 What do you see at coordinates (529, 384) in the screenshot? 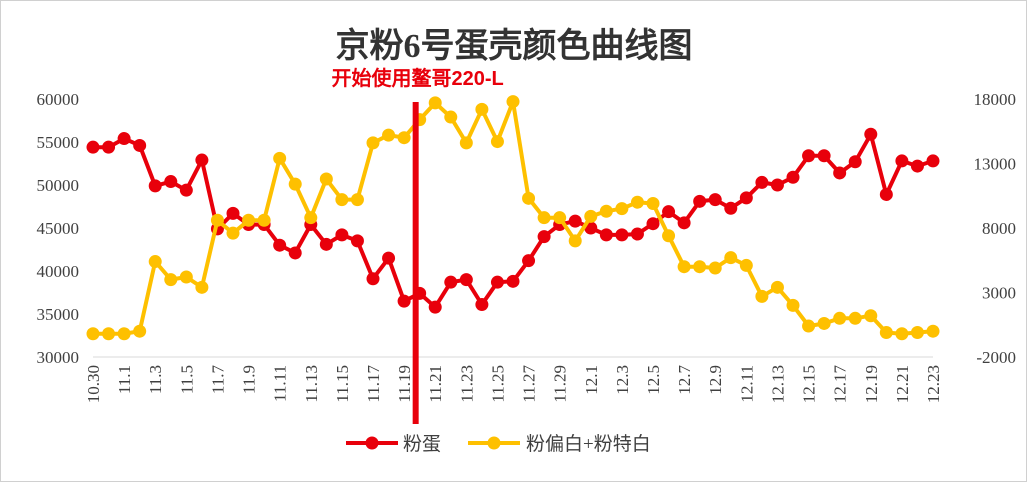
I see `x-tick-label: 11.27` at bounding box center [529, 384].